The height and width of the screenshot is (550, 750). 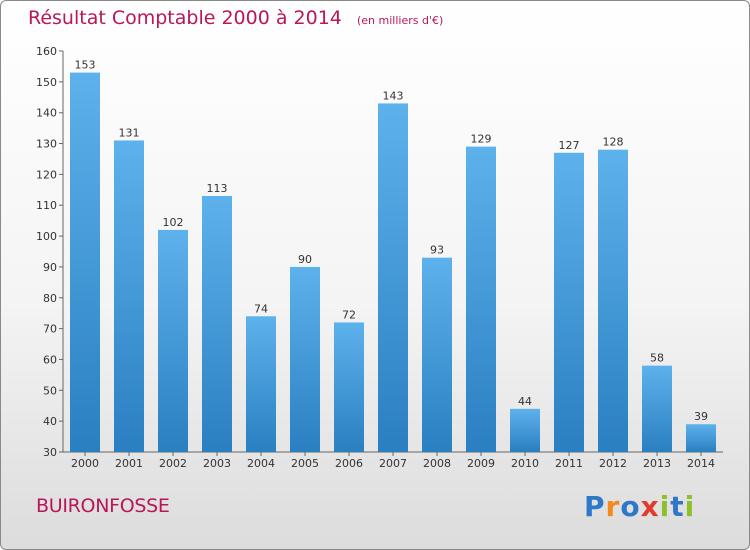 I want to click on x-tick-label: 2014, so click(x=701, y=463).